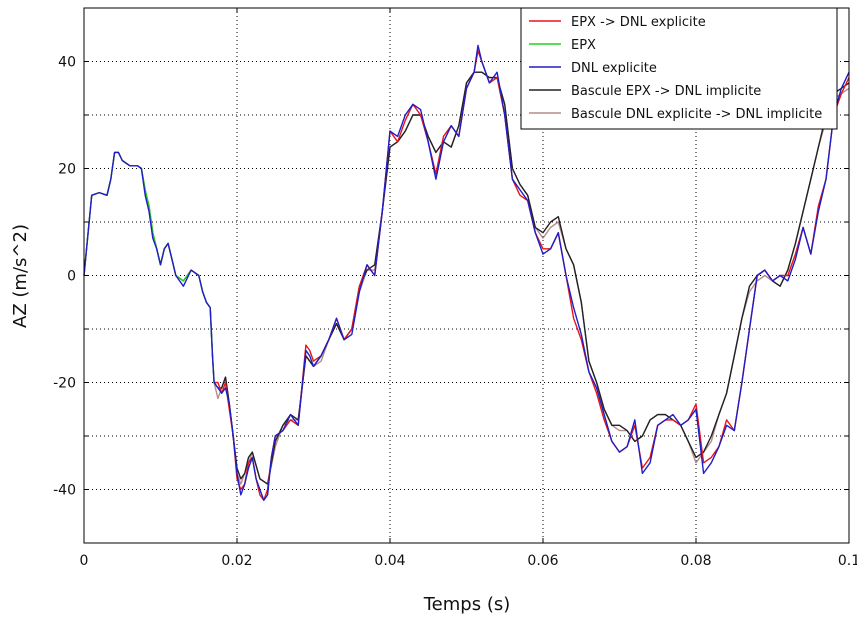 The width and height of the screenshot is (857, 618). I want to click on legend-label: Bascule EPX -> DNL implicite, so click(666, 91).